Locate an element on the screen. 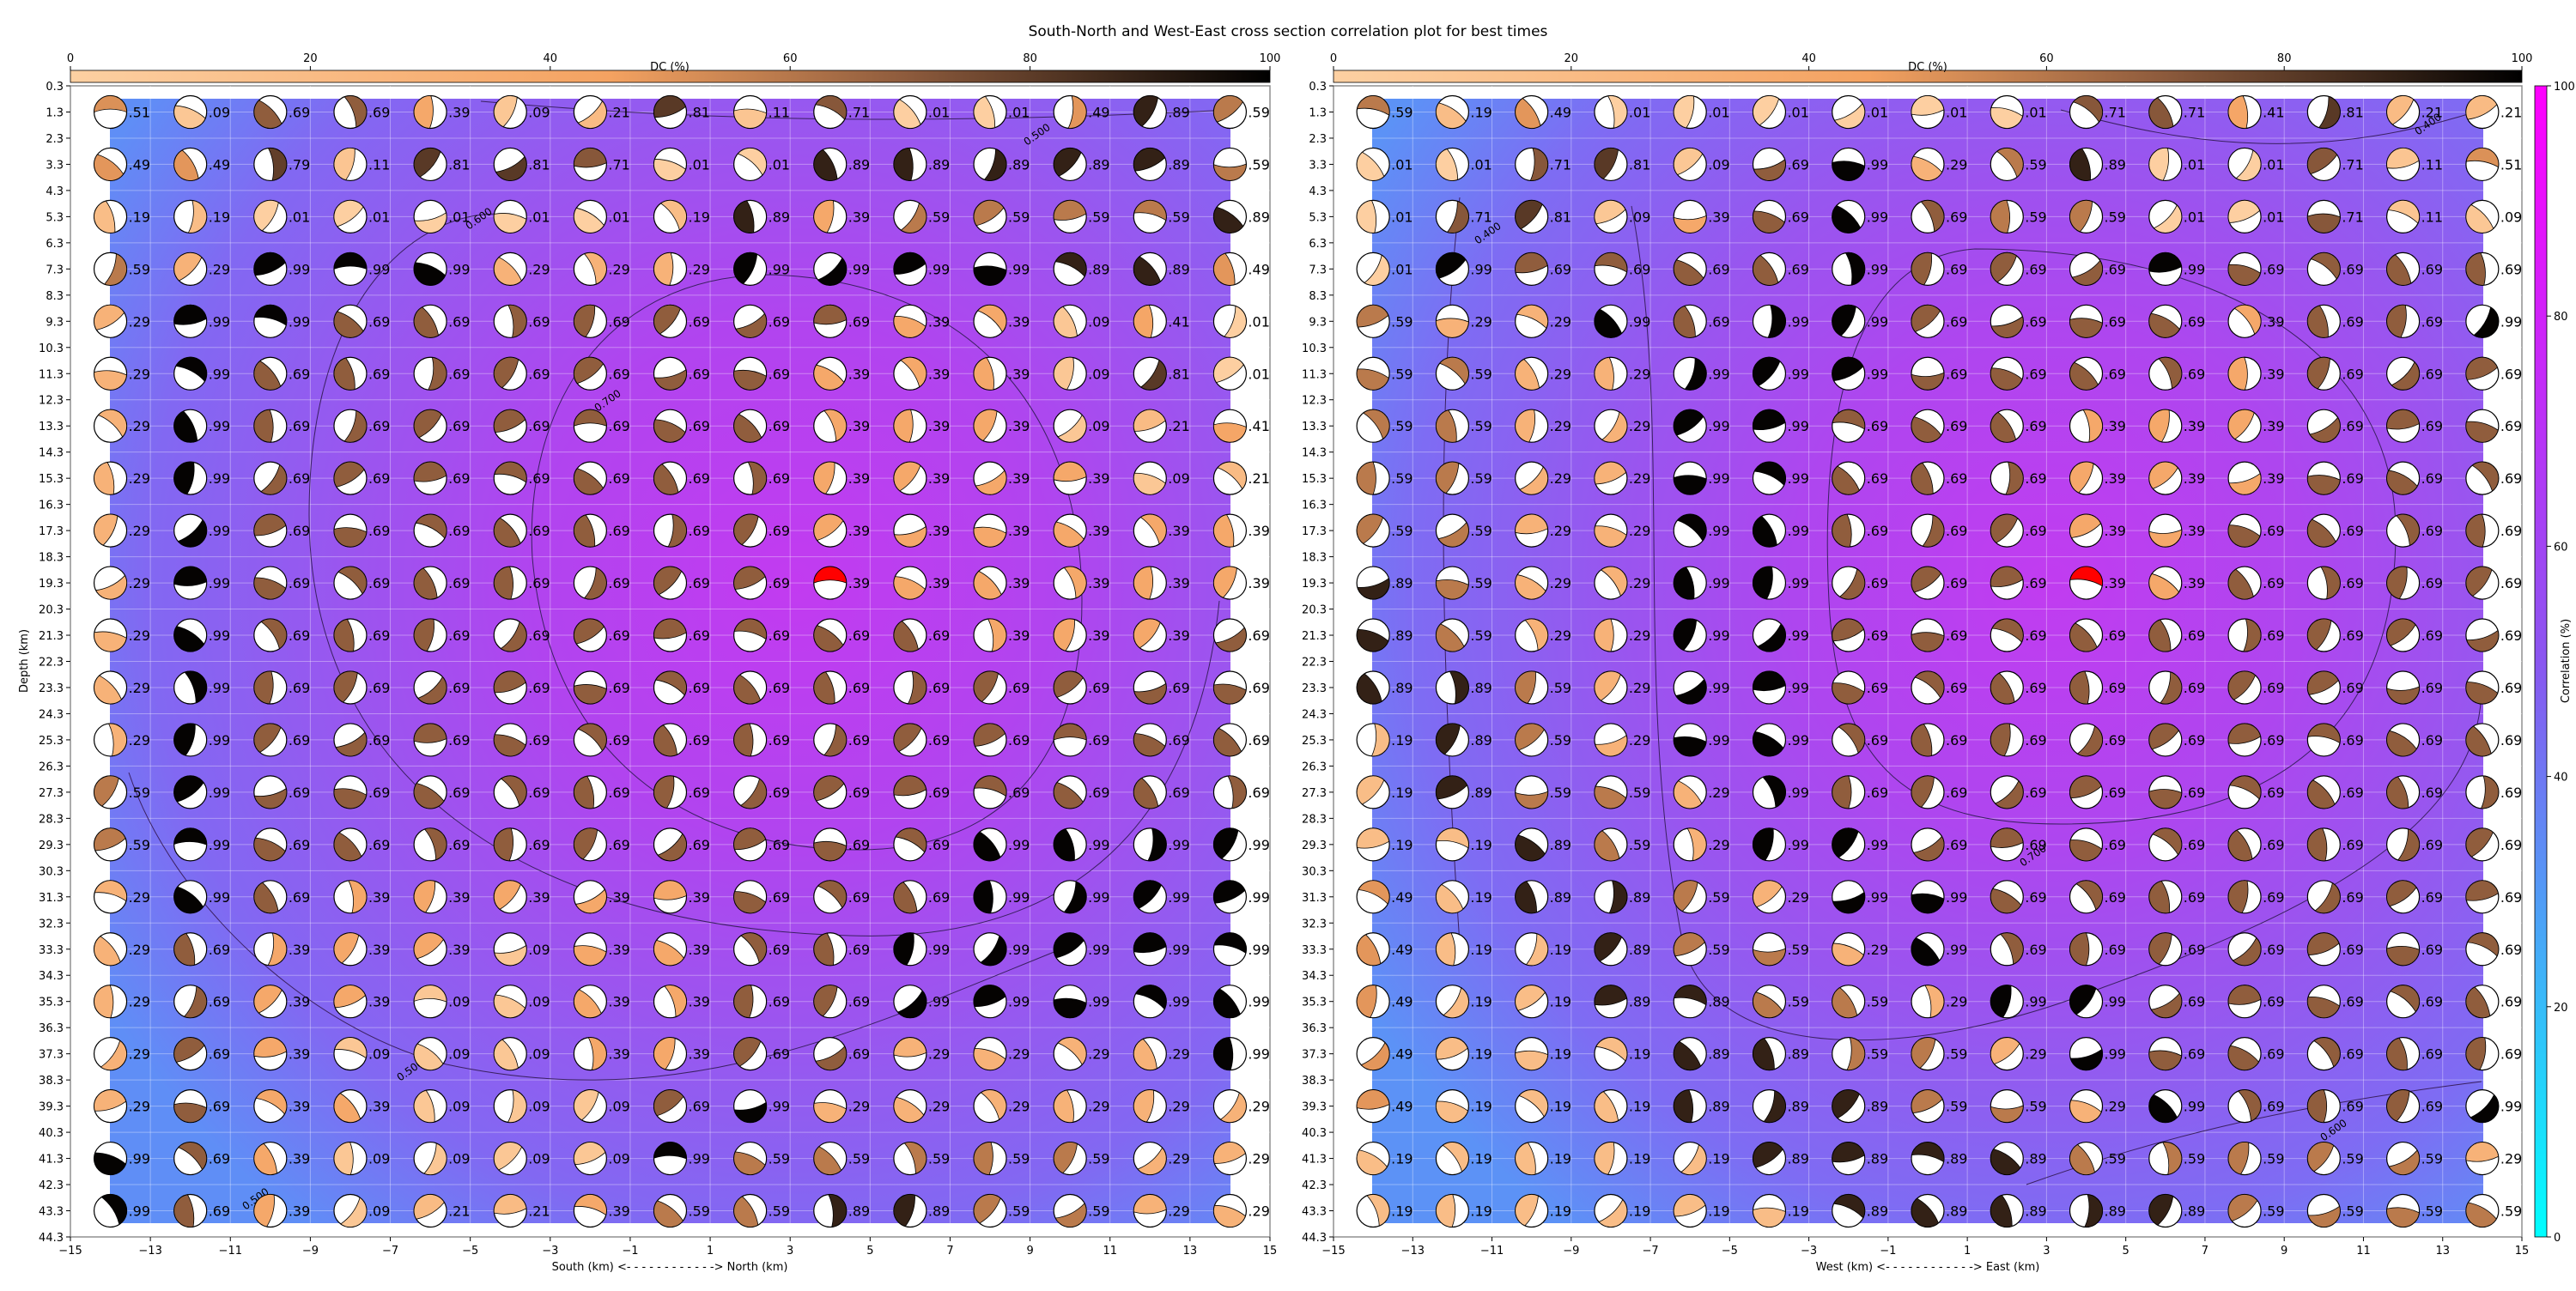  y-tick-label: 35.3 is located at coordinates (1314, 1003).